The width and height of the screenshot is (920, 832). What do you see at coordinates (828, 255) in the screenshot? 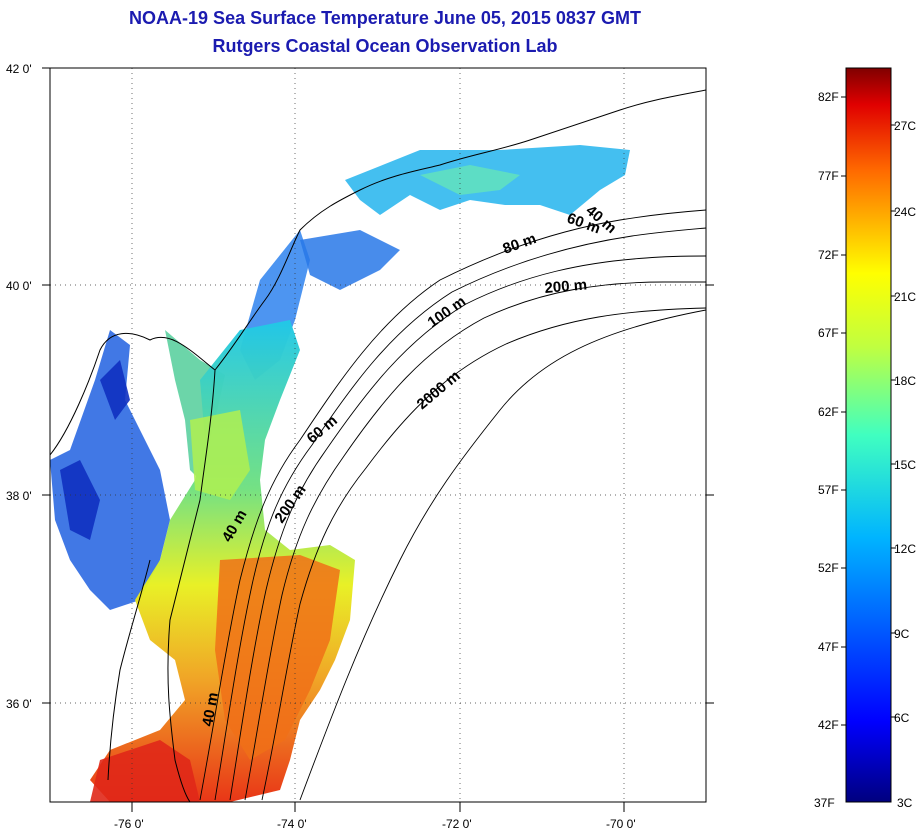
I see `colorbar-f-label: 72F` at bounding box center [828, 255].